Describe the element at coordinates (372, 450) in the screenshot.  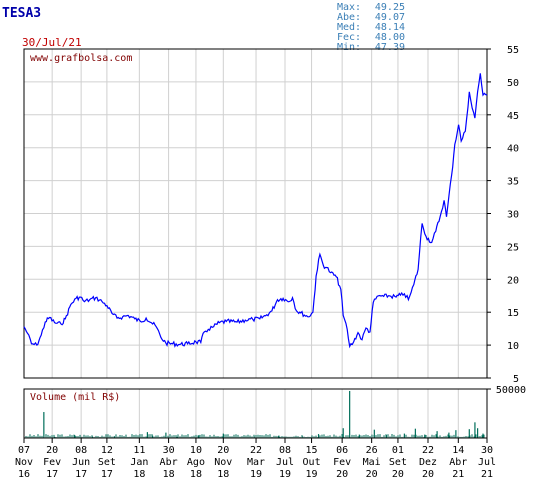
I see `x-tick-label: 26` at that location.